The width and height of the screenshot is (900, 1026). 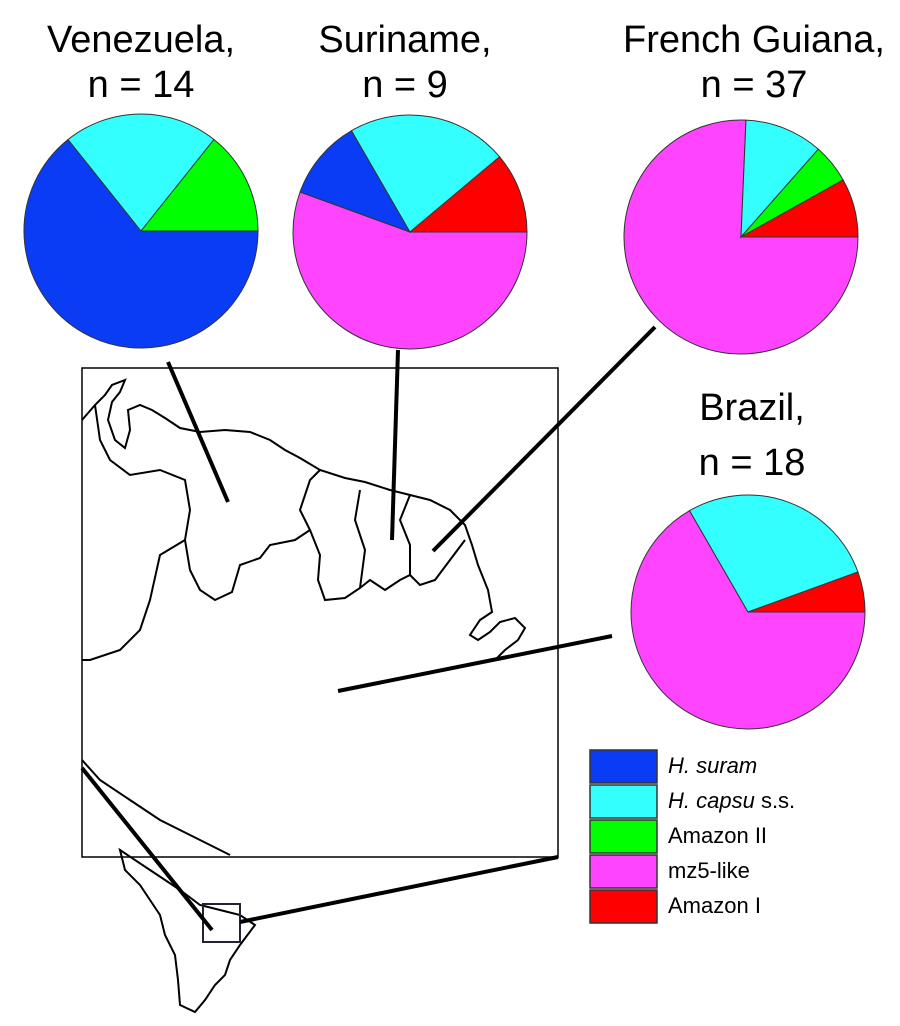 I want to click on legend-text: Amazon II, so click(x=717, y=835).